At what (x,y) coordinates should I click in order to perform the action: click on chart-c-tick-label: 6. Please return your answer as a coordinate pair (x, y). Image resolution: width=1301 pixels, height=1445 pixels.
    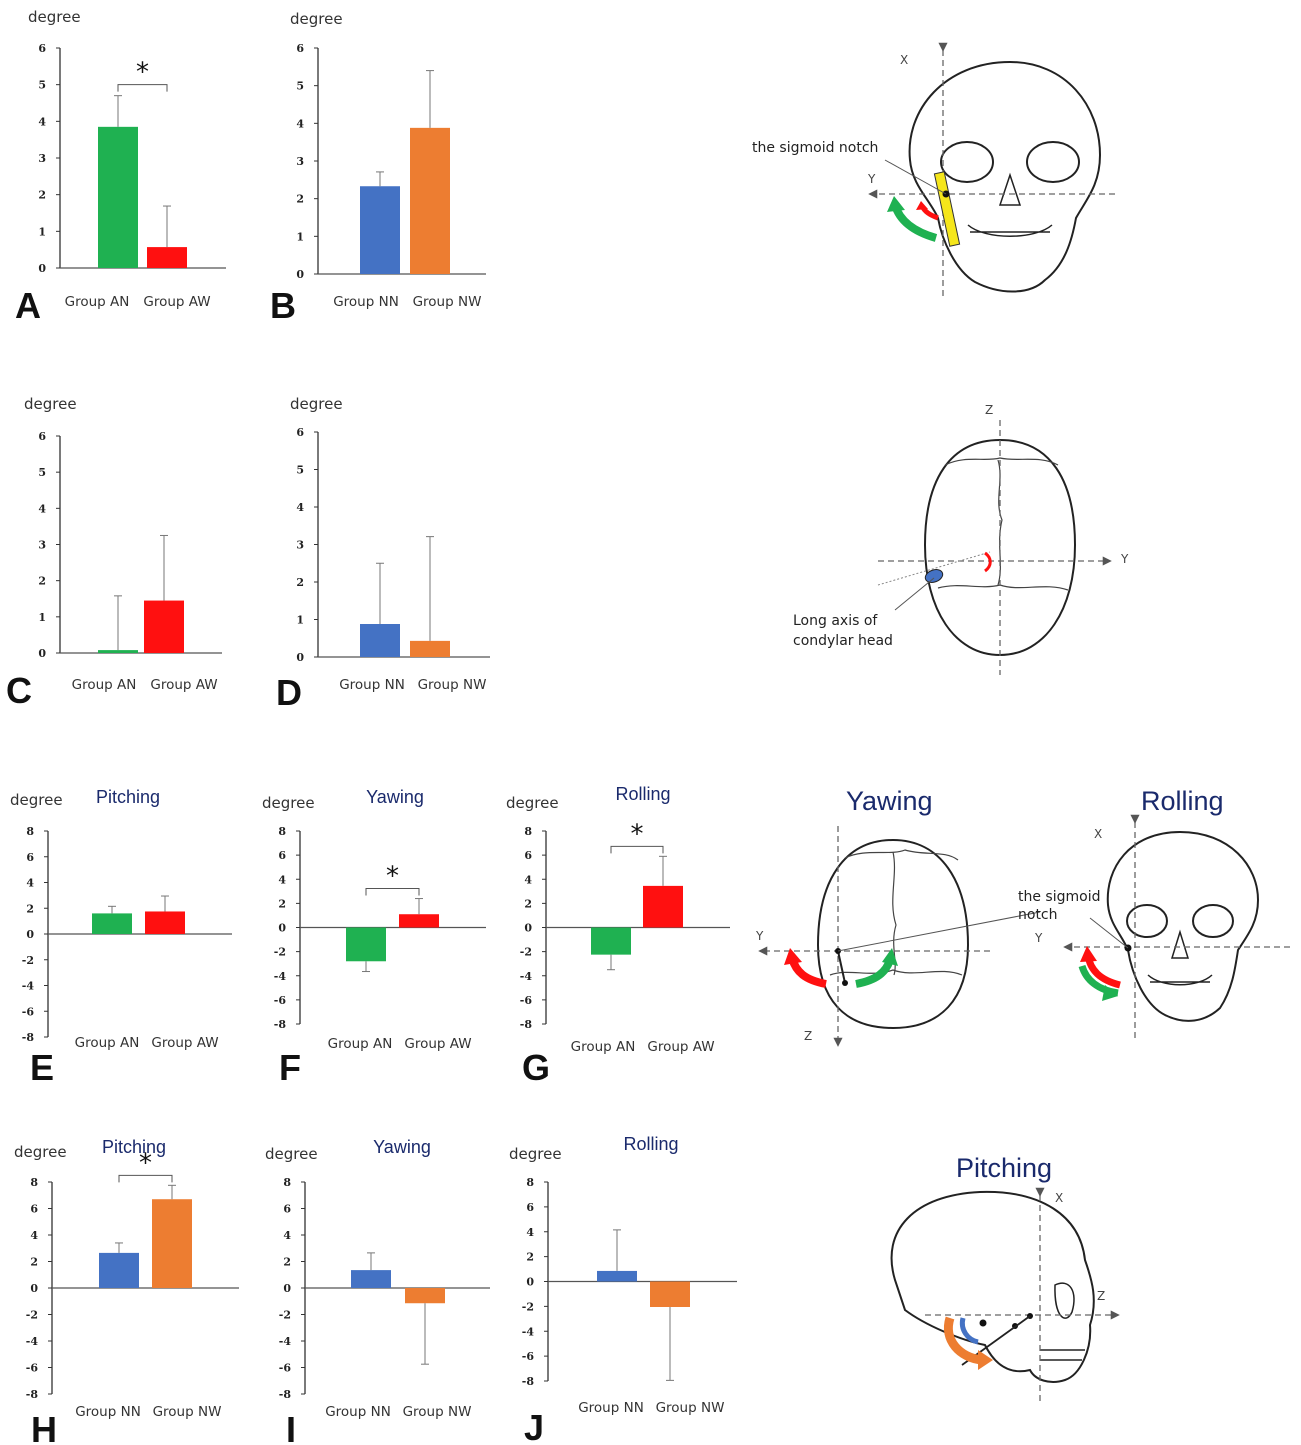
    Looking at the image, I should click on (42, 436).